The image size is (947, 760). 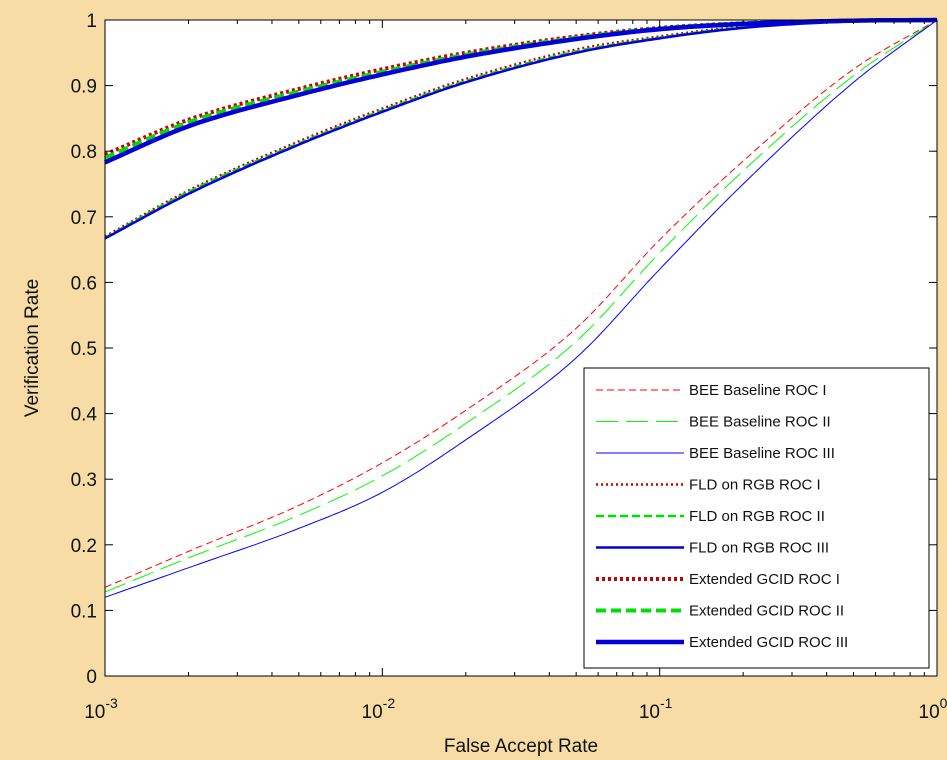 I want to click on y-tick-label: 0.5, so click(x=84, y=349).